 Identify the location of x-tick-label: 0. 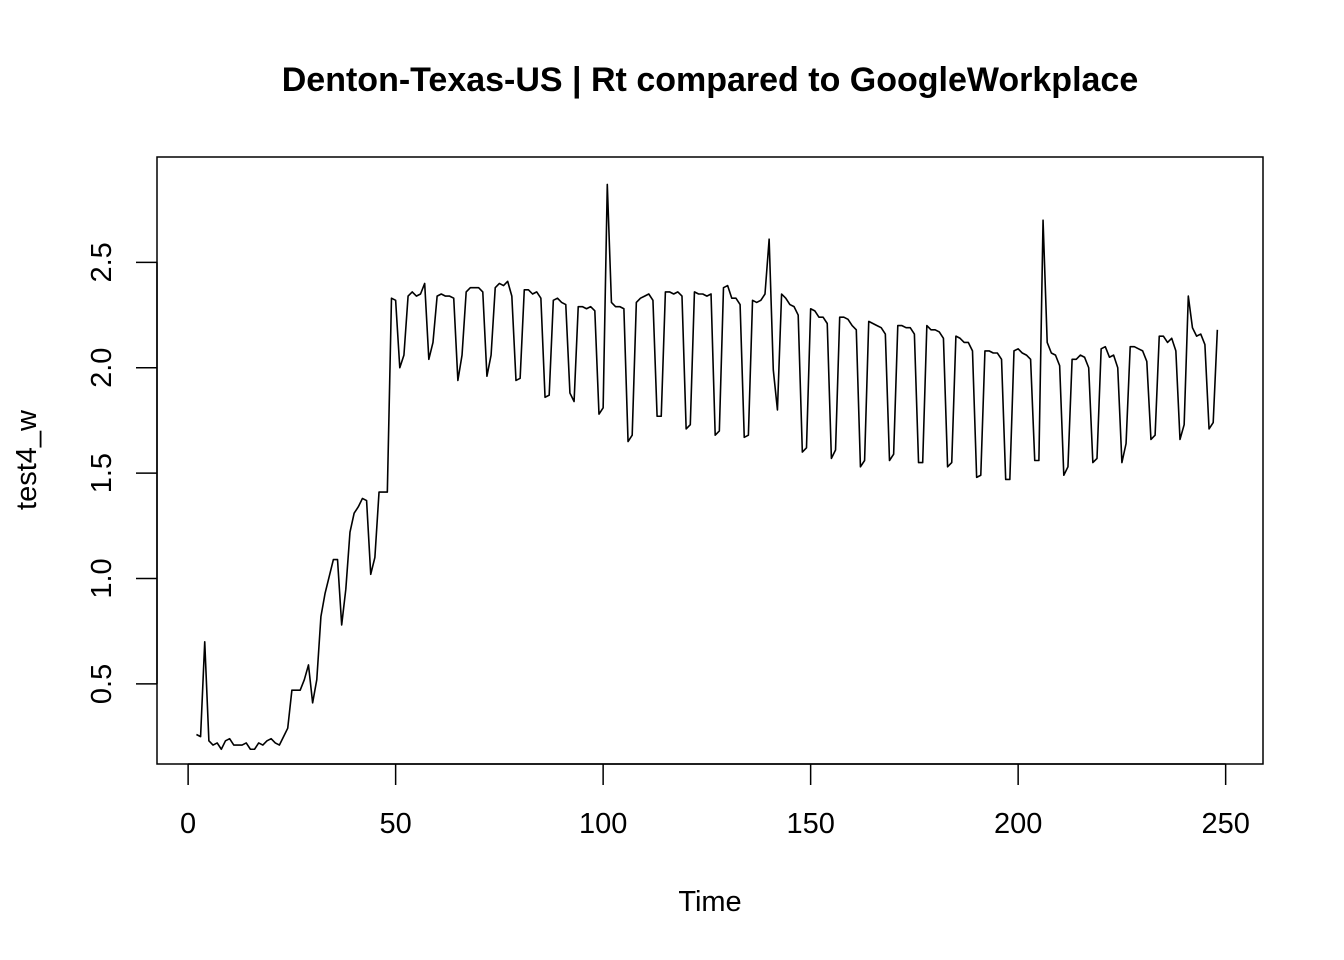
(188, 824).